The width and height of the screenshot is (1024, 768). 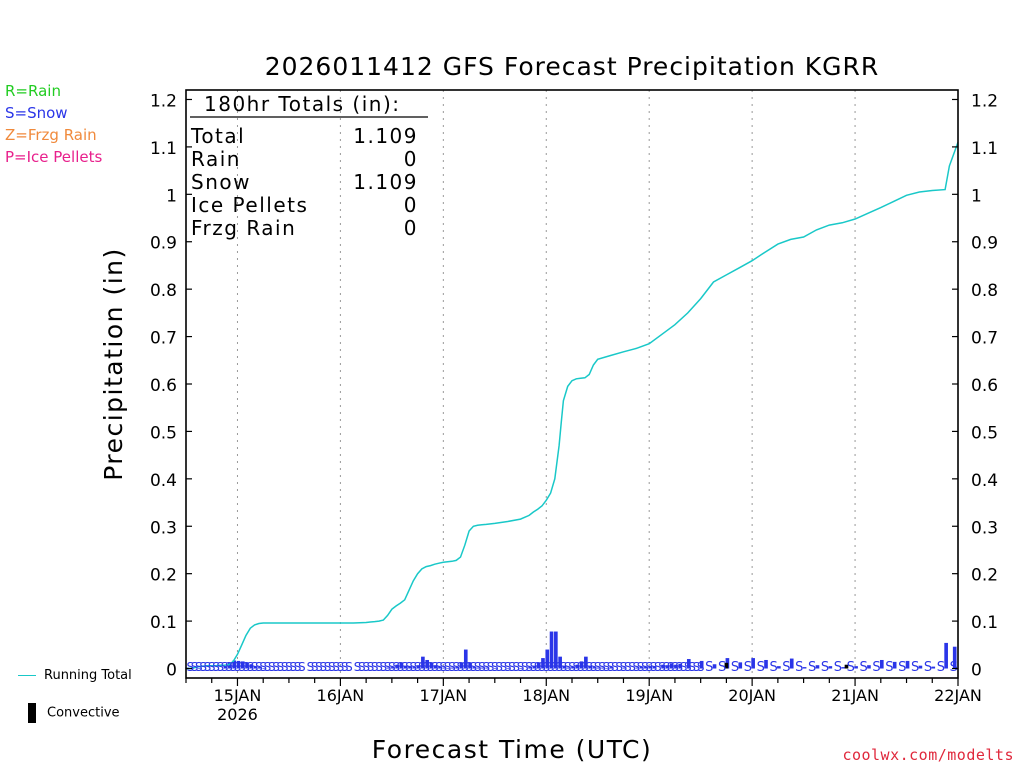 What do you see at coordinates (88, 675) in the screenshot?
I see `running-total-label: Running Total` at bounding box center [88, 675].